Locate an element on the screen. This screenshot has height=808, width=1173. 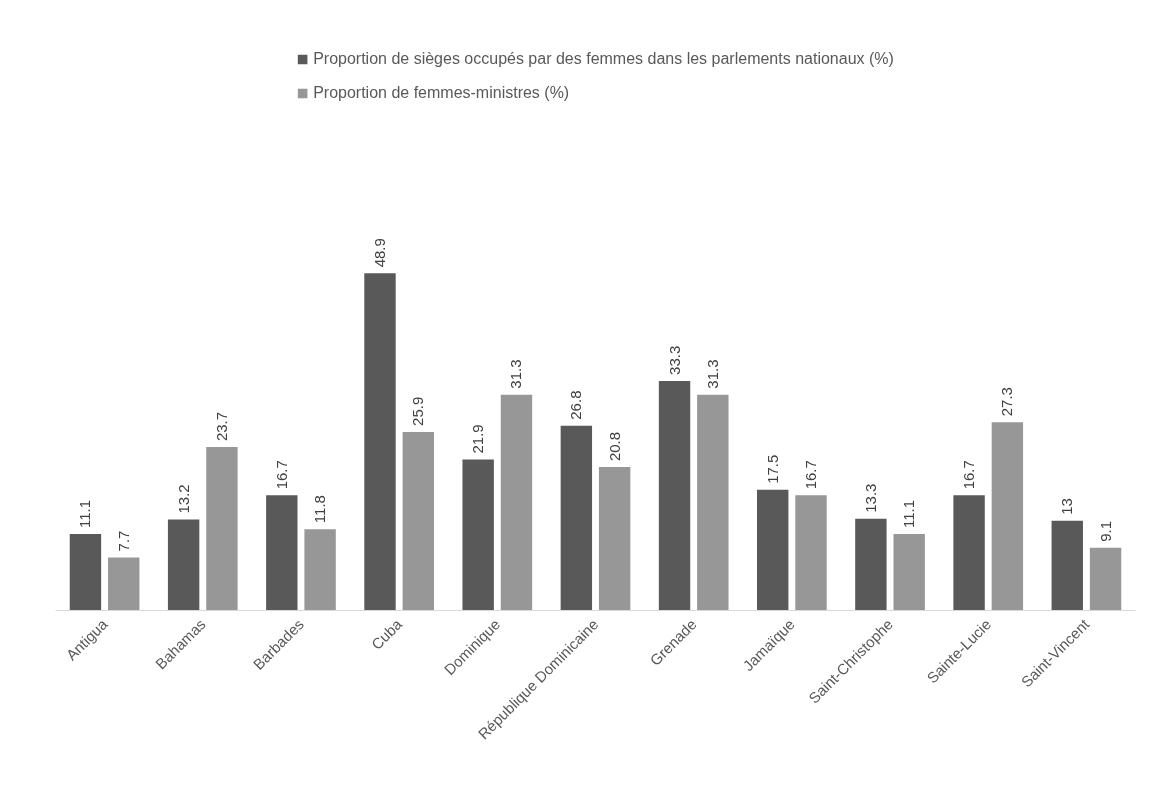
data-label: 26.8 is located at coordinates (576, 405).